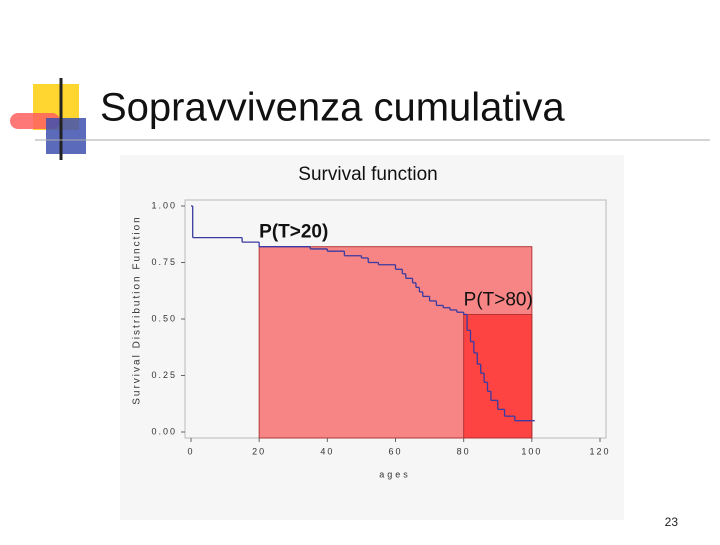 Image resolution: width=720 pixels, height=545 pixels. Describe the element at coordinates (599, 451) in the screenshot. I see `x-tick-label: 120` at that location.